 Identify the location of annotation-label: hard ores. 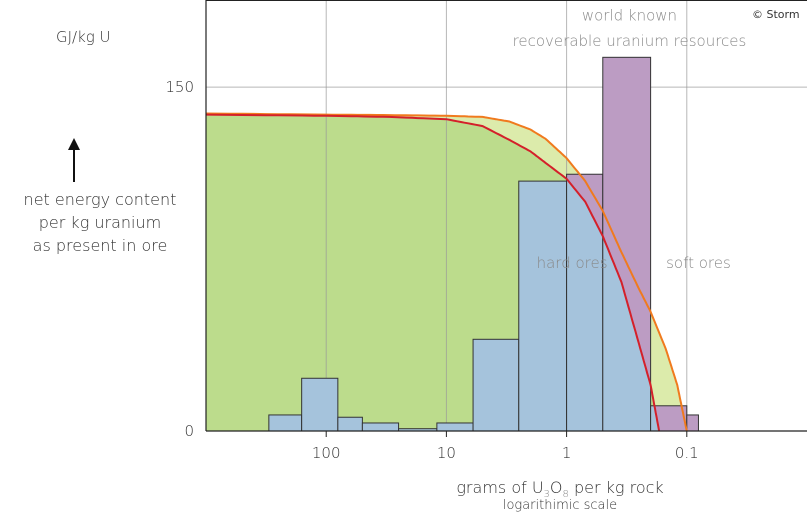
(572, 263).